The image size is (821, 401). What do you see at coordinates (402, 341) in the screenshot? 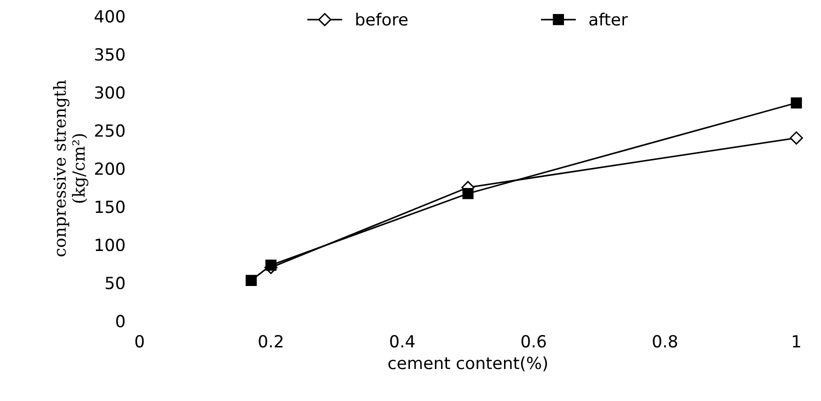
I see `x-tick-label: 0.4` at bounding box center [402, 341].